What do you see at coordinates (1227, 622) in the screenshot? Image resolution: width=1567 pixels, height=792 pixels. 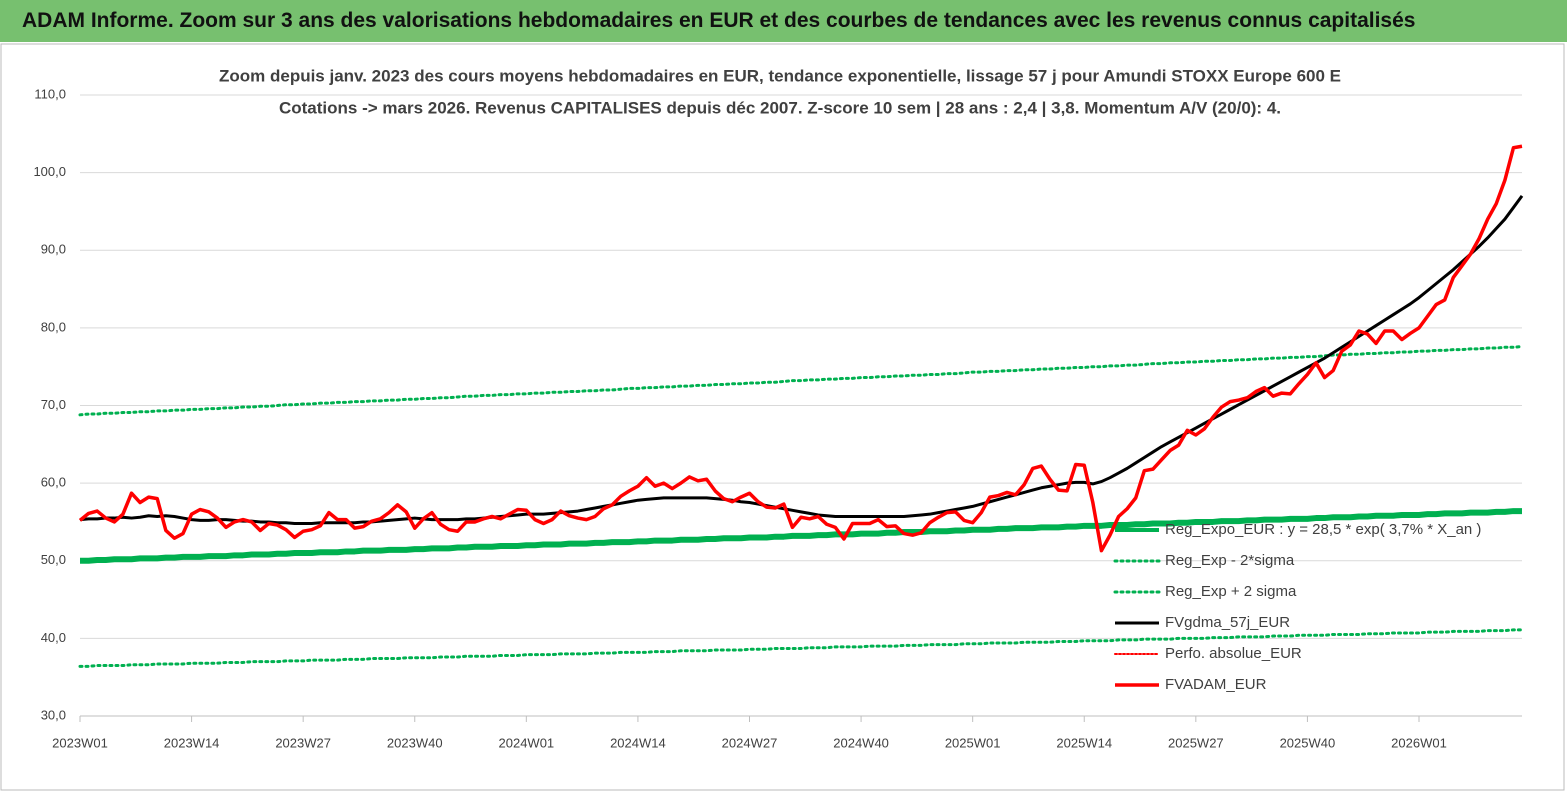 I see `legend-label: FVgdma_57j_EUR` at bounding box center [1227, 622].